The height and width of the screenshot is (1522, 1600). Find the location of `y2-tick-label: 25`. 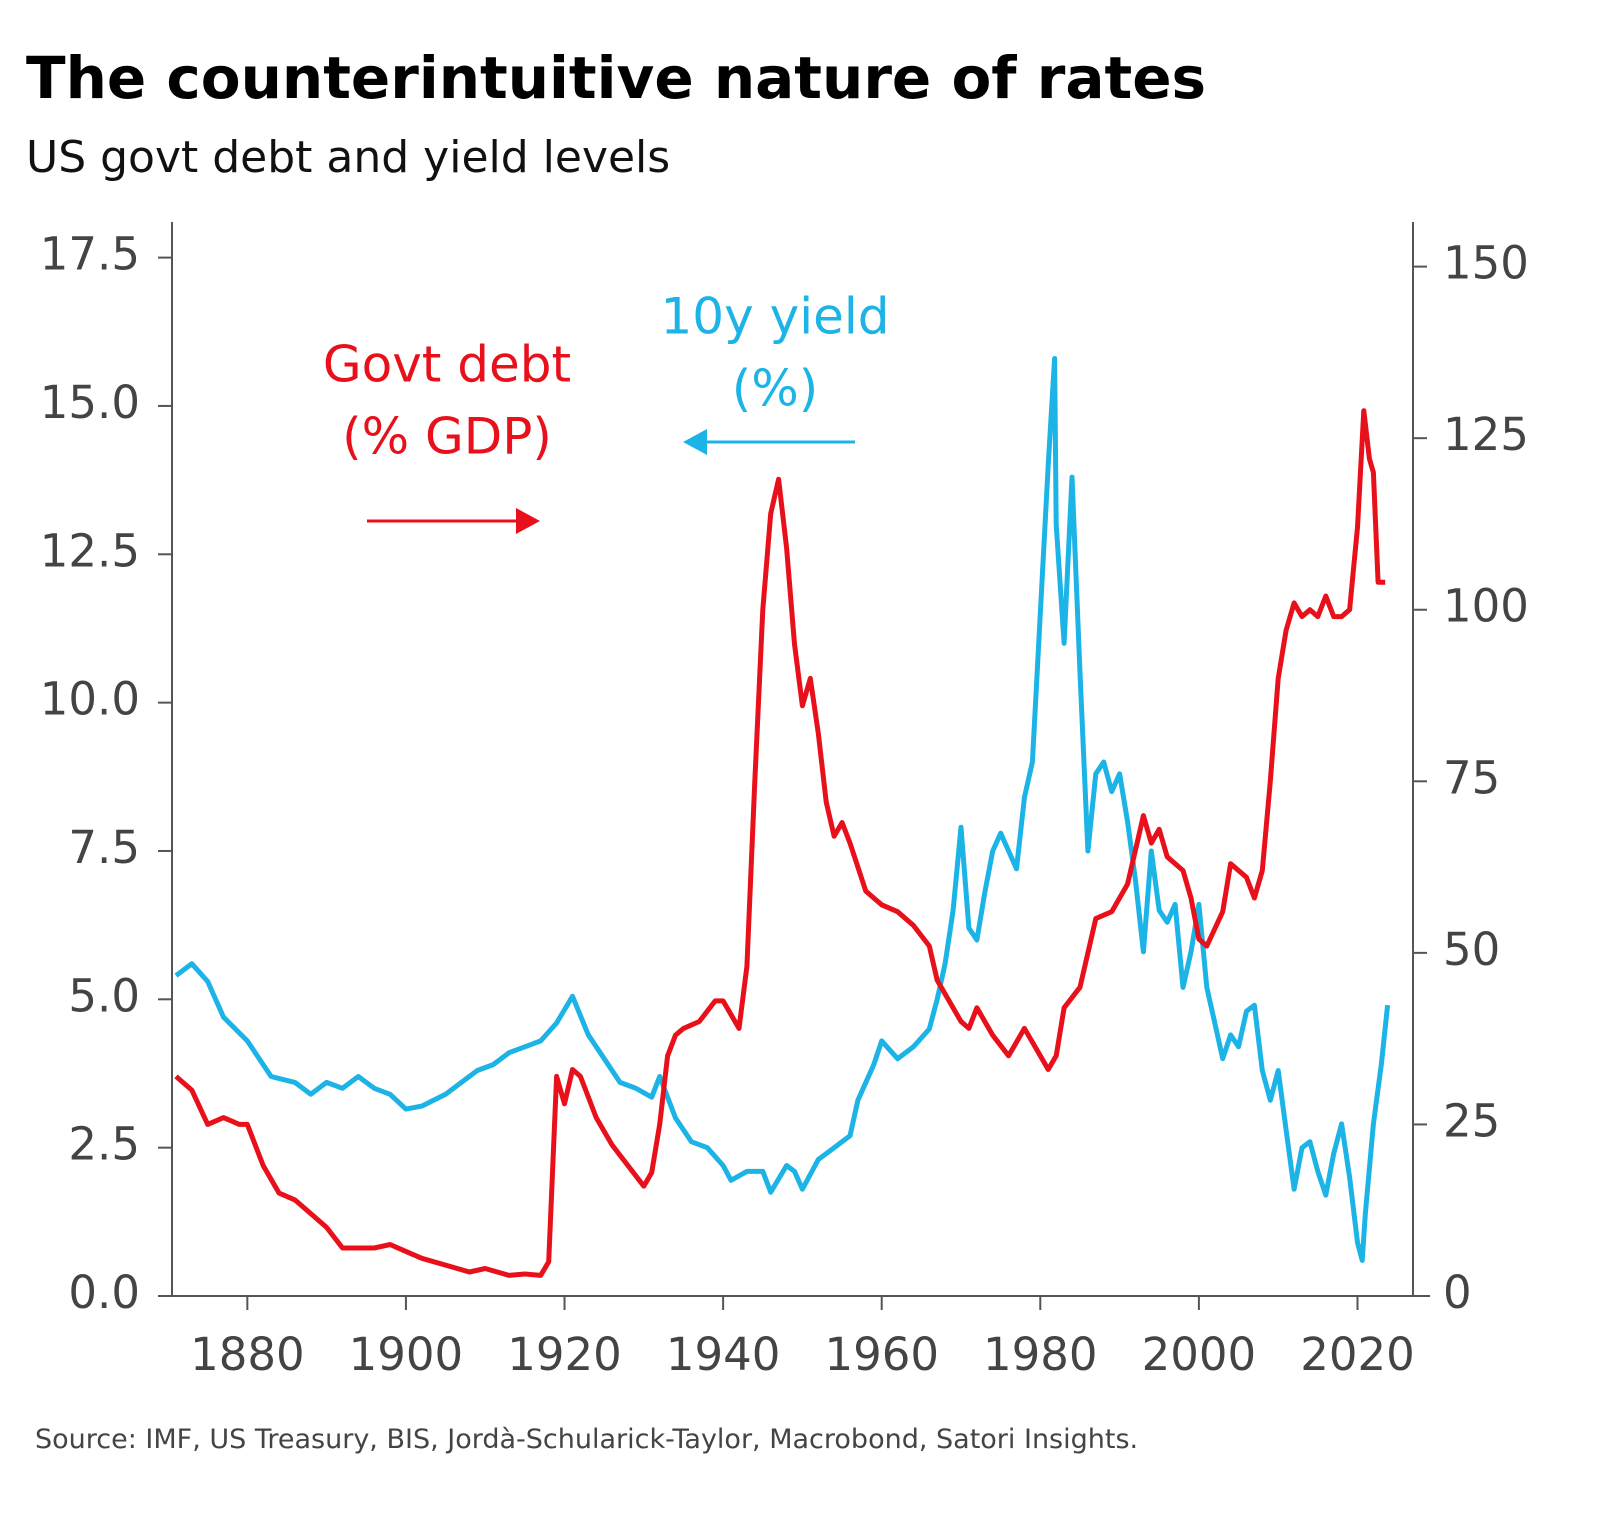

y2-tick-label: 25 is located at coordinates (1471, 1120).